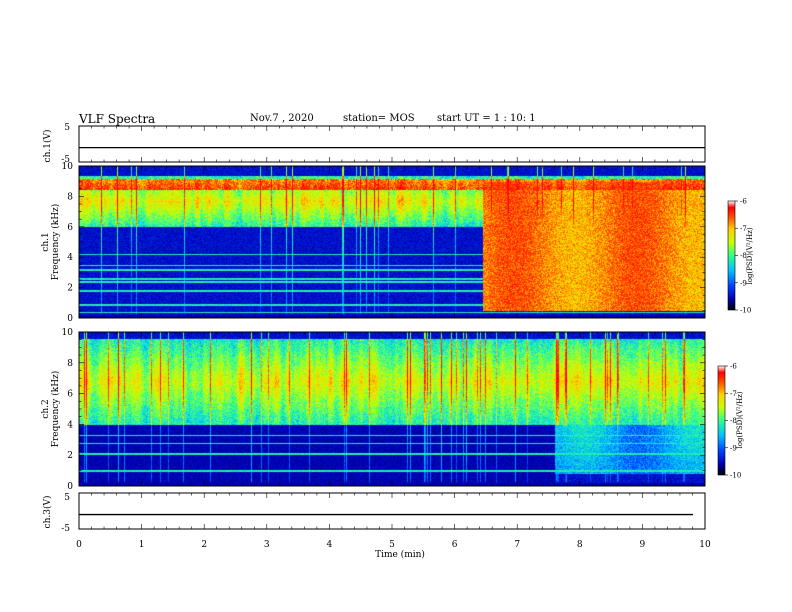 The width and height of the screenshot is (792, 612). I want to click on ch2-colorbar-label: log(PSD)(V²/Hz), so click(740, 419).